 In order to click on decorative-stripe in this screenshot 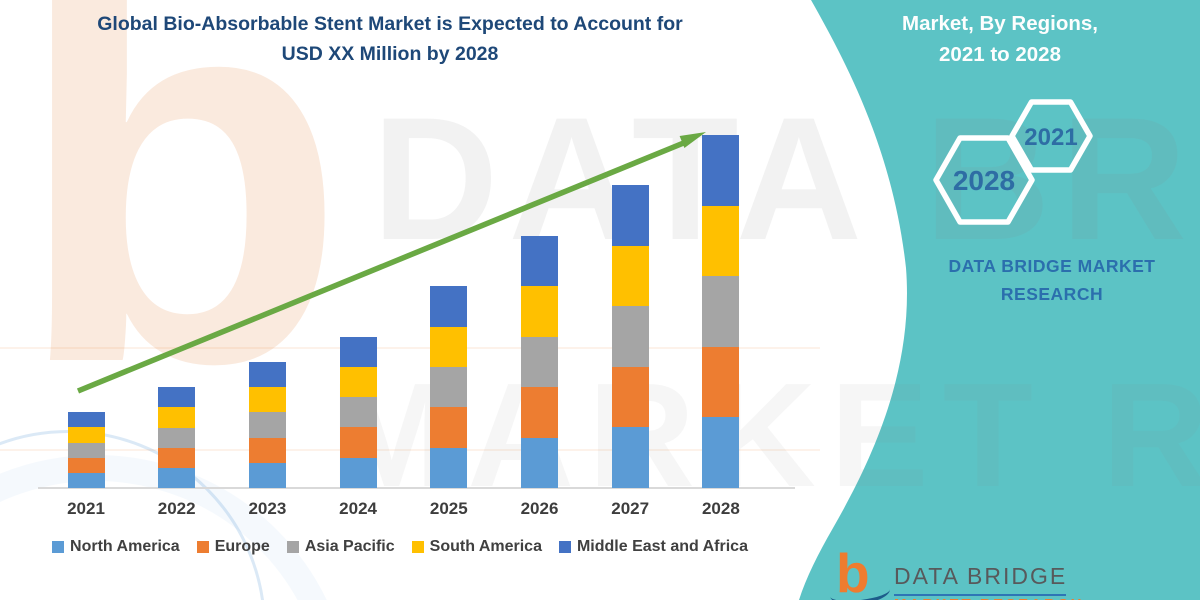, I will do `click(410, 450)`.